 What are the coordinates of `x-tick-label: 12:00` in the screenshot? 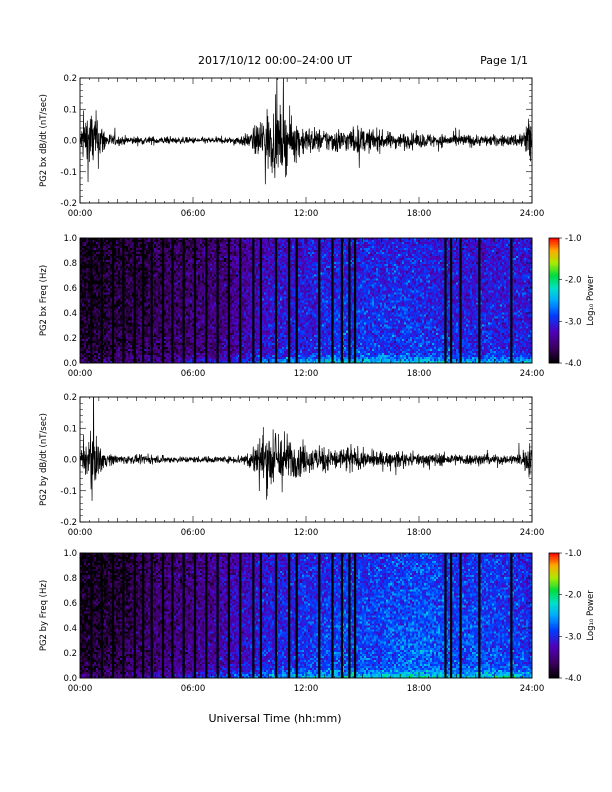 It's located at (306, 214).